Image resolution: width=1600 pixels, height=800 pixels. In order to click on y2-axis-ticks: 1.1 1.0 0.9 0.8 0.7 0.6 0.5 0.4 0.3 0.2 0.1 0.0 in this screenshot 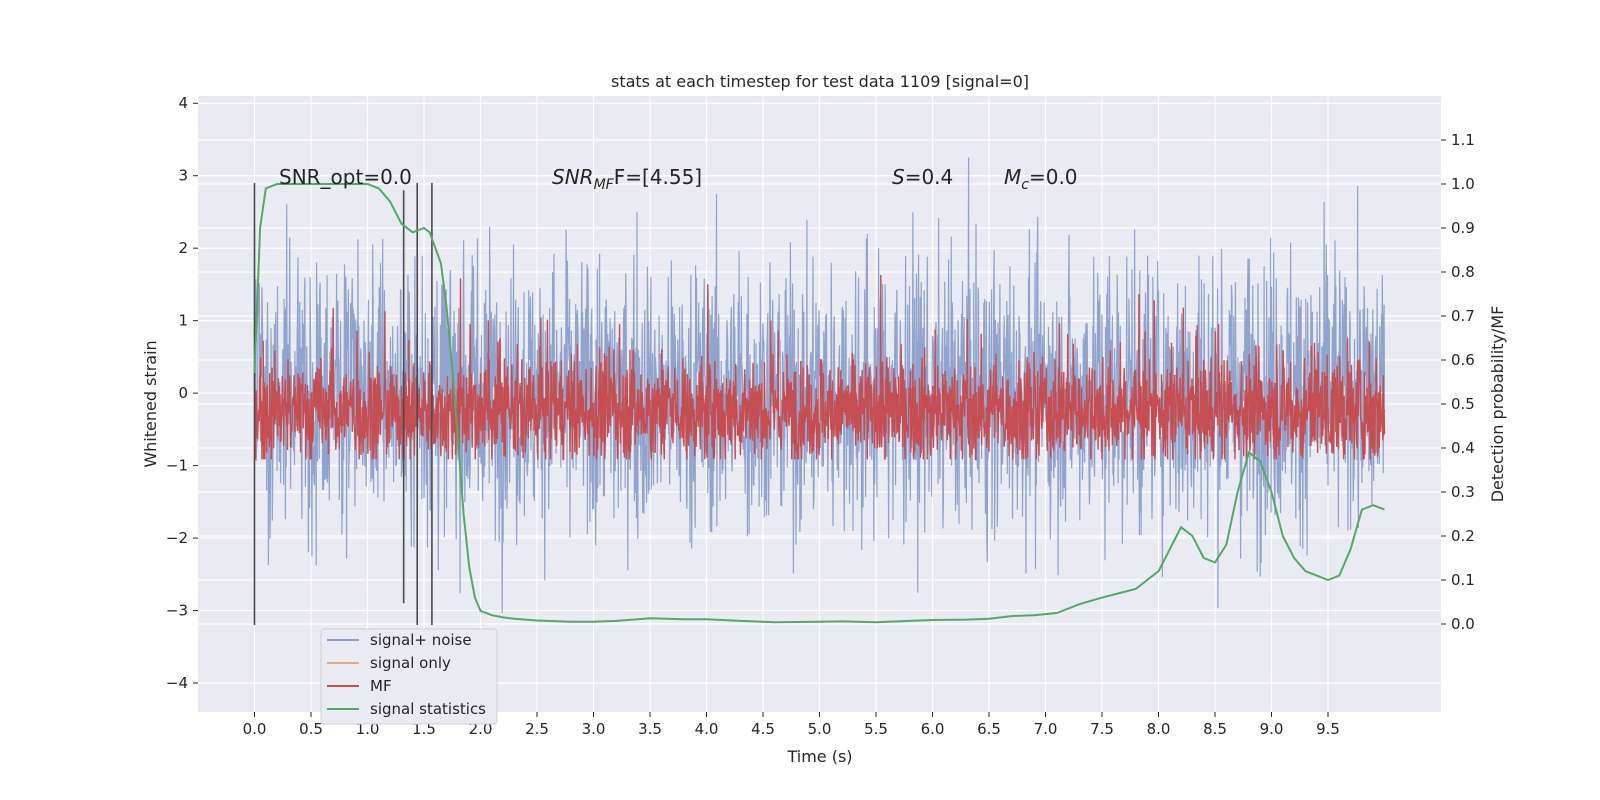, I will do `click(1458, 382)`.